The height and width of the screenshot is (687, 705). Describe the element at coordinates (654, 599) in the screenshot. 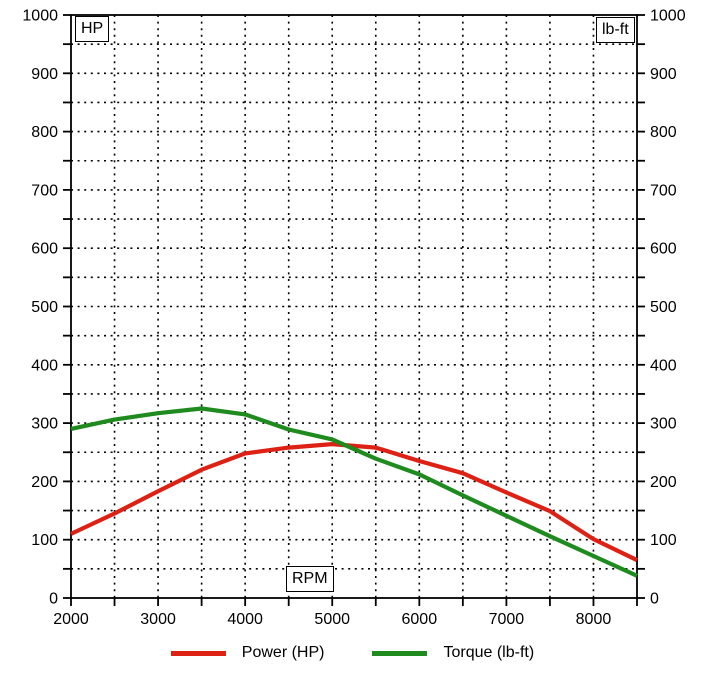

I see `y-axis-tick-label-right: 0` at that location.